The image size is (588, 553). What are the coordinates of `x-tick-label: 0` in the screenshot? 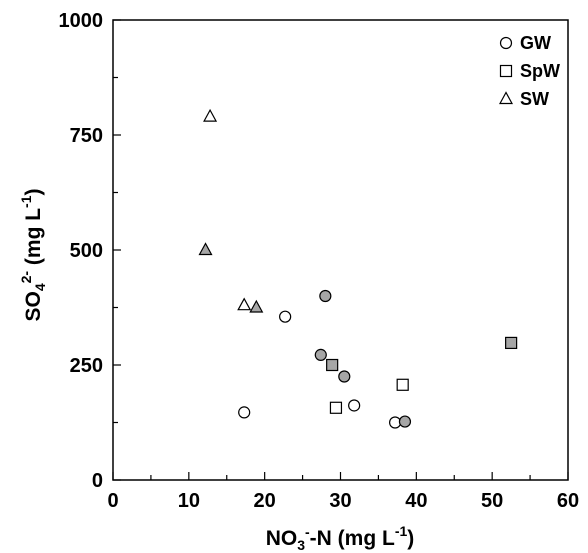 It's located at (112, 501).